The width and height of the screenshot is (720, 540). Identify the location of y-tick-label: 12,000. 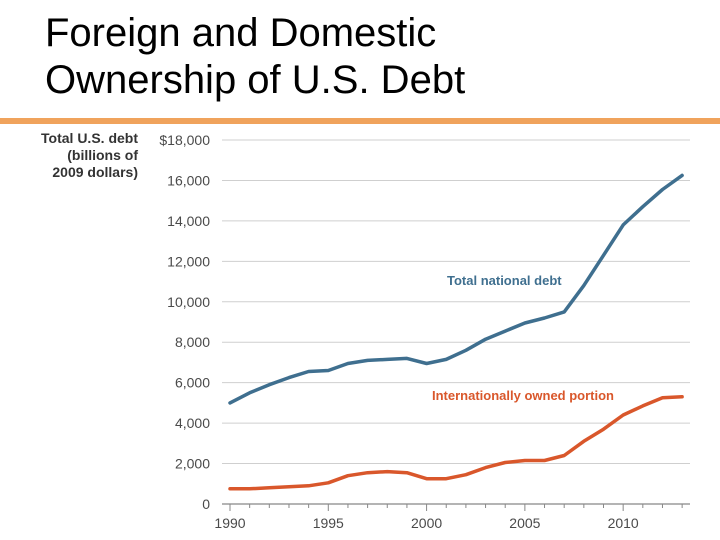
(188, 261).